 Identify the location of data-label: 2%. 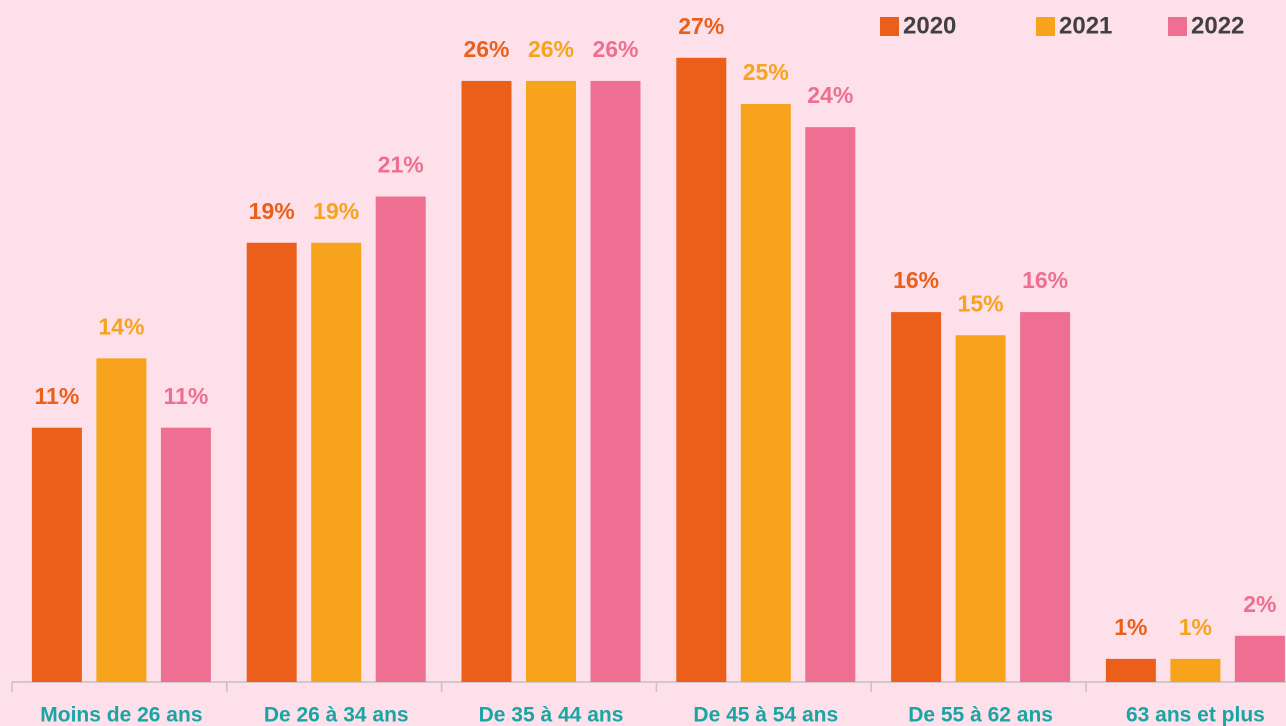
(1259, 604).